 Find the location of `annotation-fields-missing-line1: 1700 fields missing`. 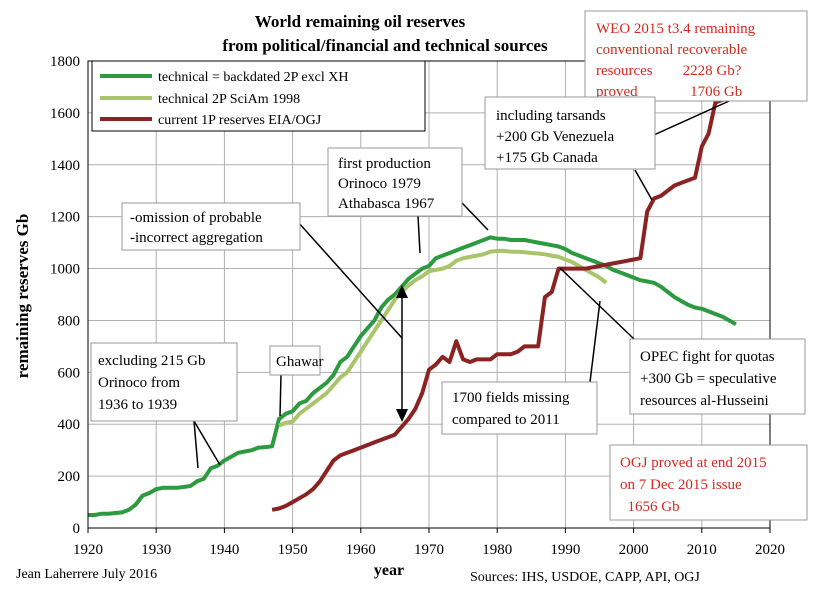

annotation-fields-missing-line1: 1700 fields missing is located at coordinates (511, 398).